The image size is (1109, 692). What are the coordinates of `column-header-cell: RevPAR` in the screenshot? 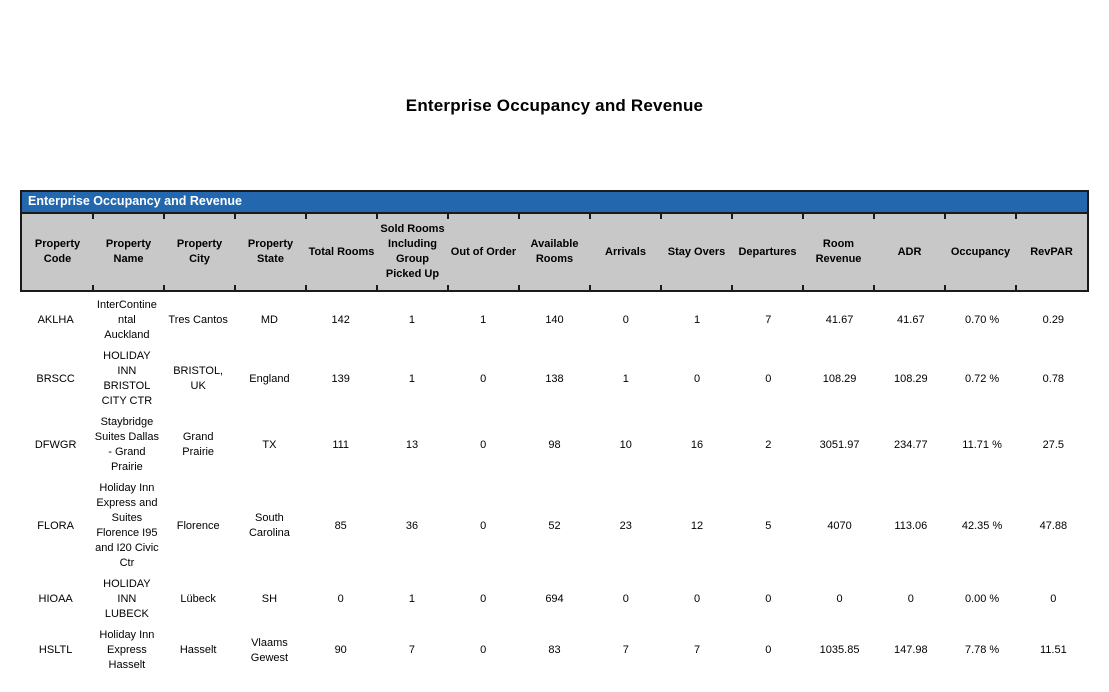 It's located at (1051, 252).